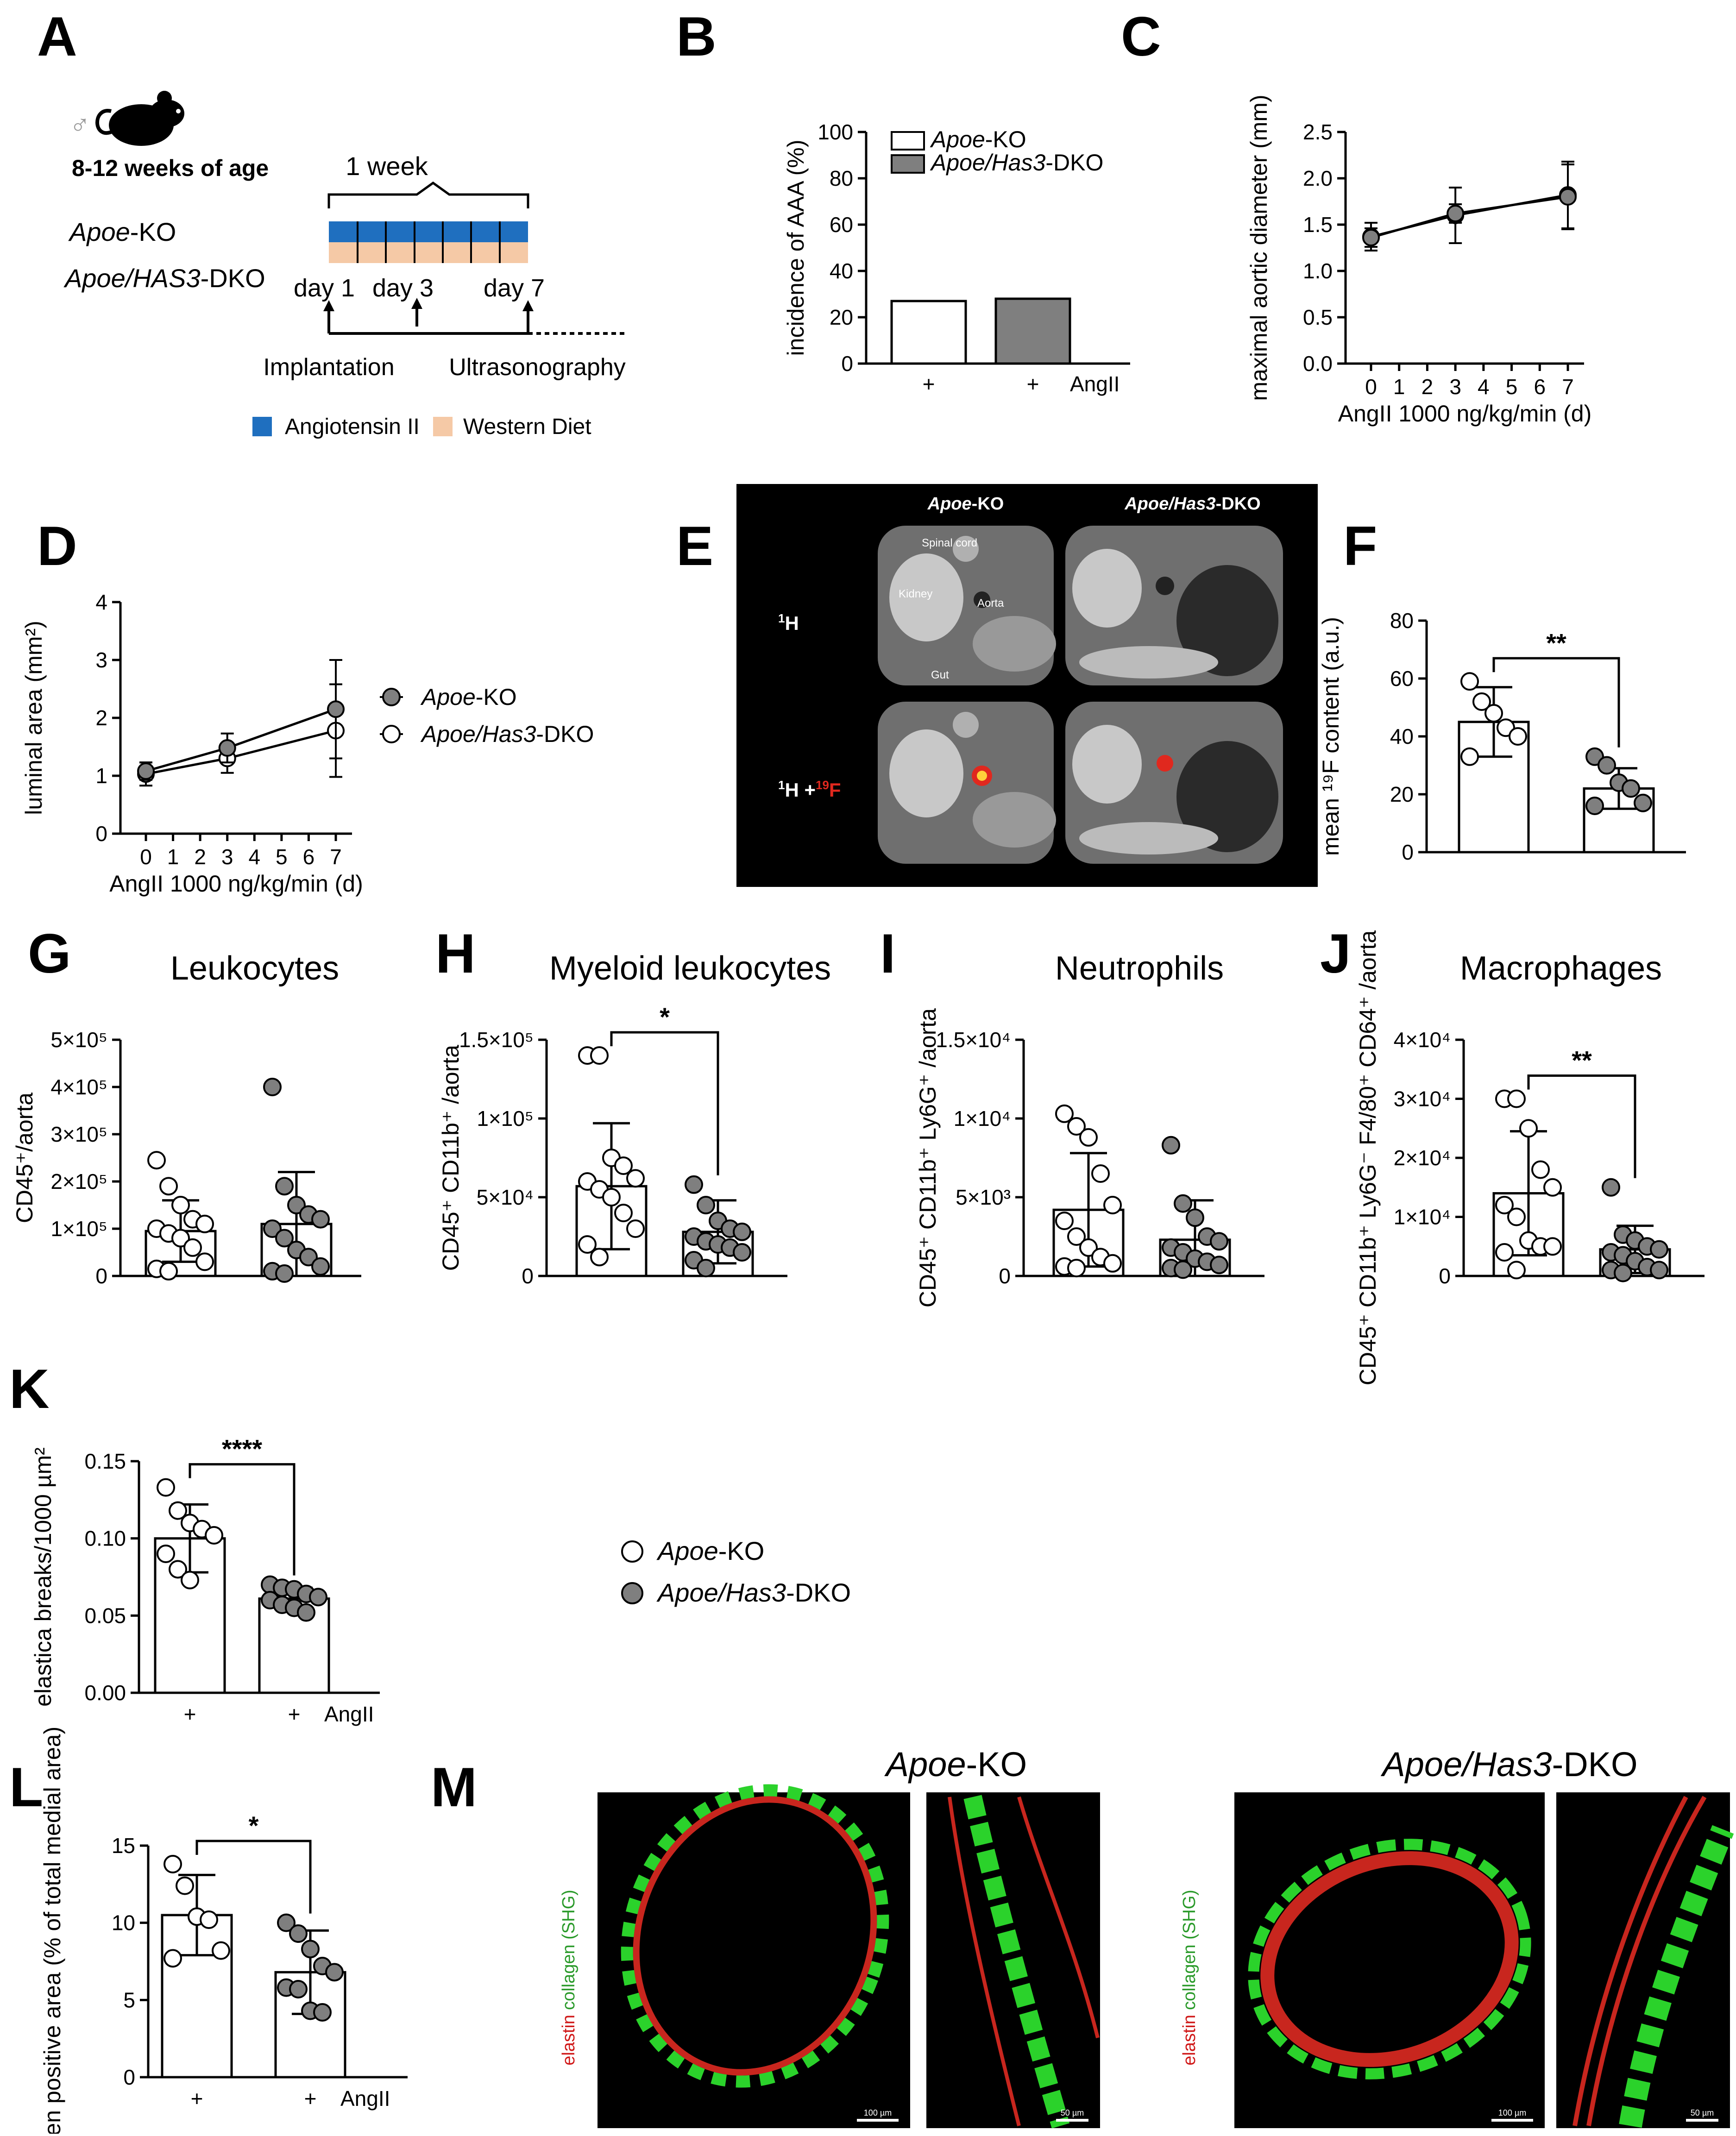 This screenshot has height=2136, width=1736. Describe the element at coordinates (754, 1956) in the screenshot. I see `micro-image-ko-overview: 100 µm` at that location.